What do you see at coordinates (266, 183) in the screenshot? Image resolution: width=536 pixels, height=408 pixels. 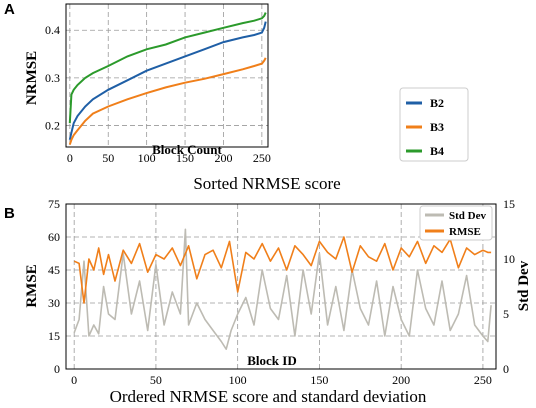 I see `panel-a-caption: Sorted NRMSE score` at bounding box center [266, 183].